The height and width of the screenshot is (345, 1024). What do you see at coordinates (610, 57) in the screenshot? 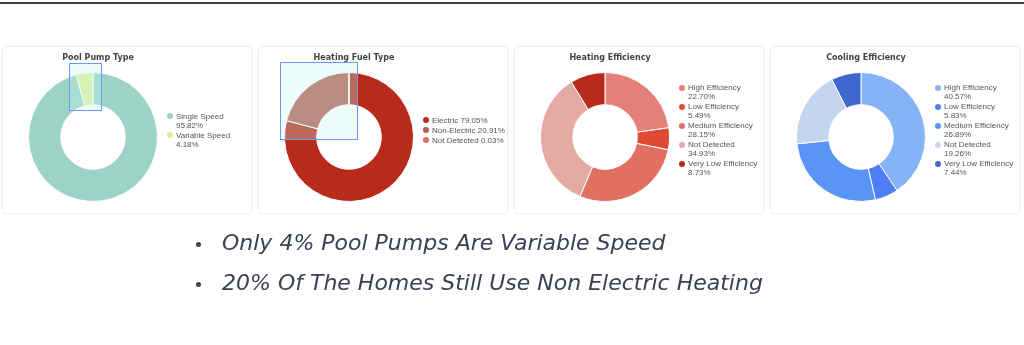
I see `chart-title: Heating Efficiency` at bounding box center [610, 57].